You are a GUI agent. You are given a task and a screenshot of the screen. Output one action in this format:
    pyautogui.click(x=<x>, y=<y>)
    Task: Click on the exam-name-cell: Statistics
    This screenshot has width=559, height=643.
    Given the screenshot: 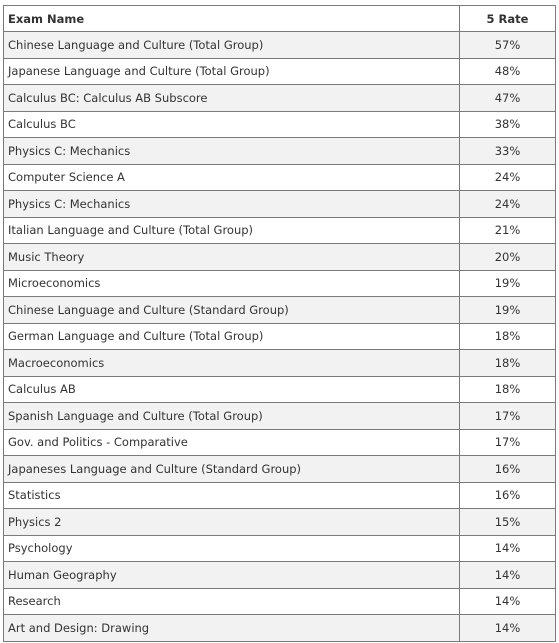 What is the action you would take?
    pyautogui.click(x=231, y=495)
    